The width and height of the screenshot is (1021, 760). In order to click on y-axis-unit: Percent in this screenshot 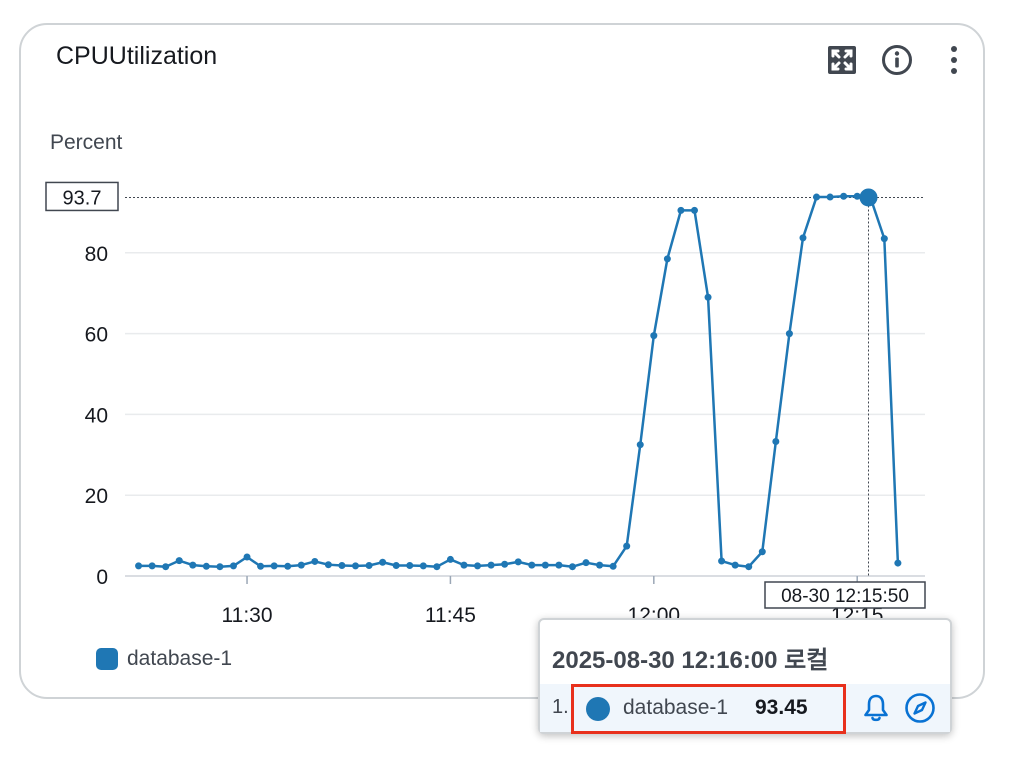, I will do `click(86, 142)`.